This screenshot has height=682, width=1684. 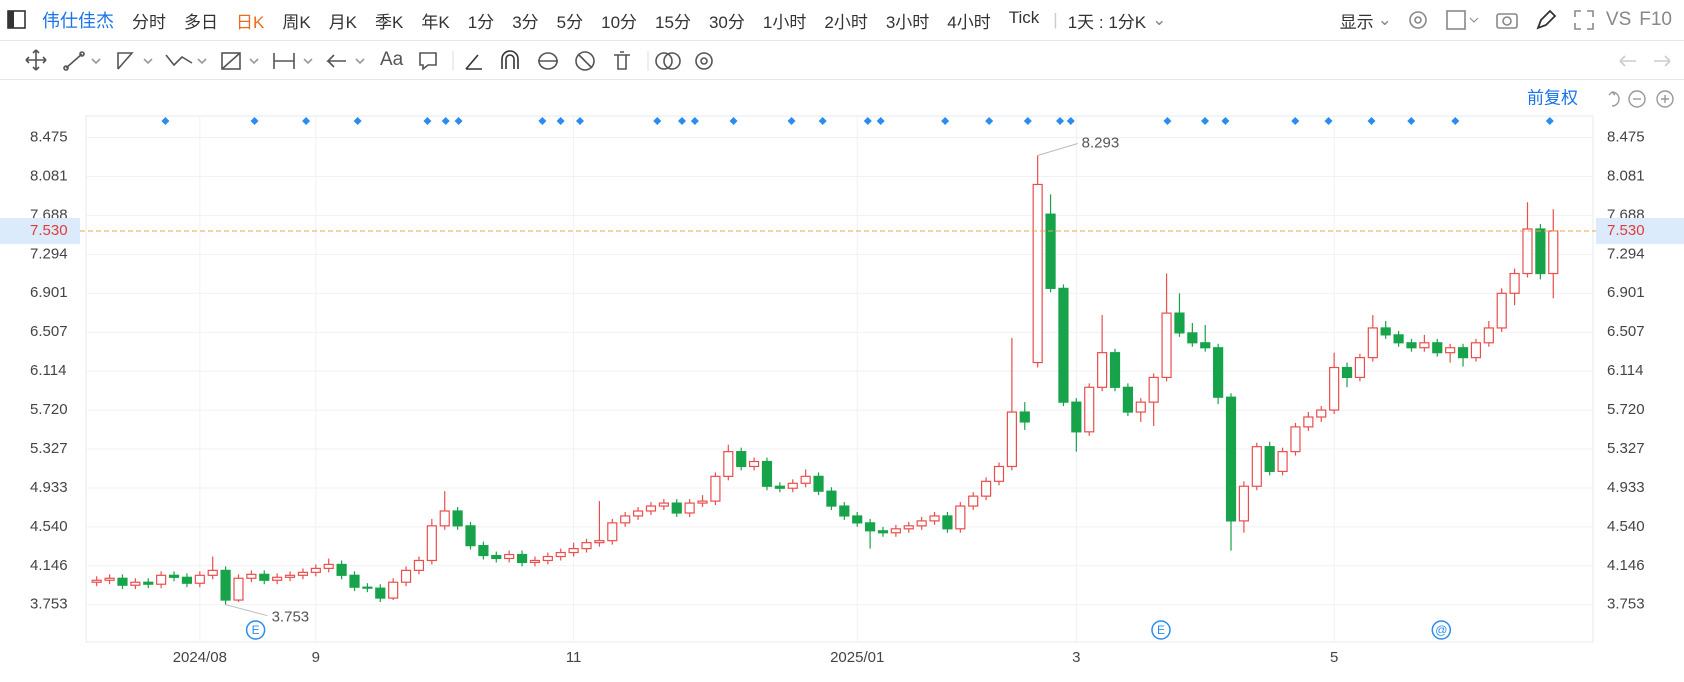 What do you see at coordinates (49, 604) in the screenshot?
I see `y-tick-label: 3.753` at bounding box center [49, 604].